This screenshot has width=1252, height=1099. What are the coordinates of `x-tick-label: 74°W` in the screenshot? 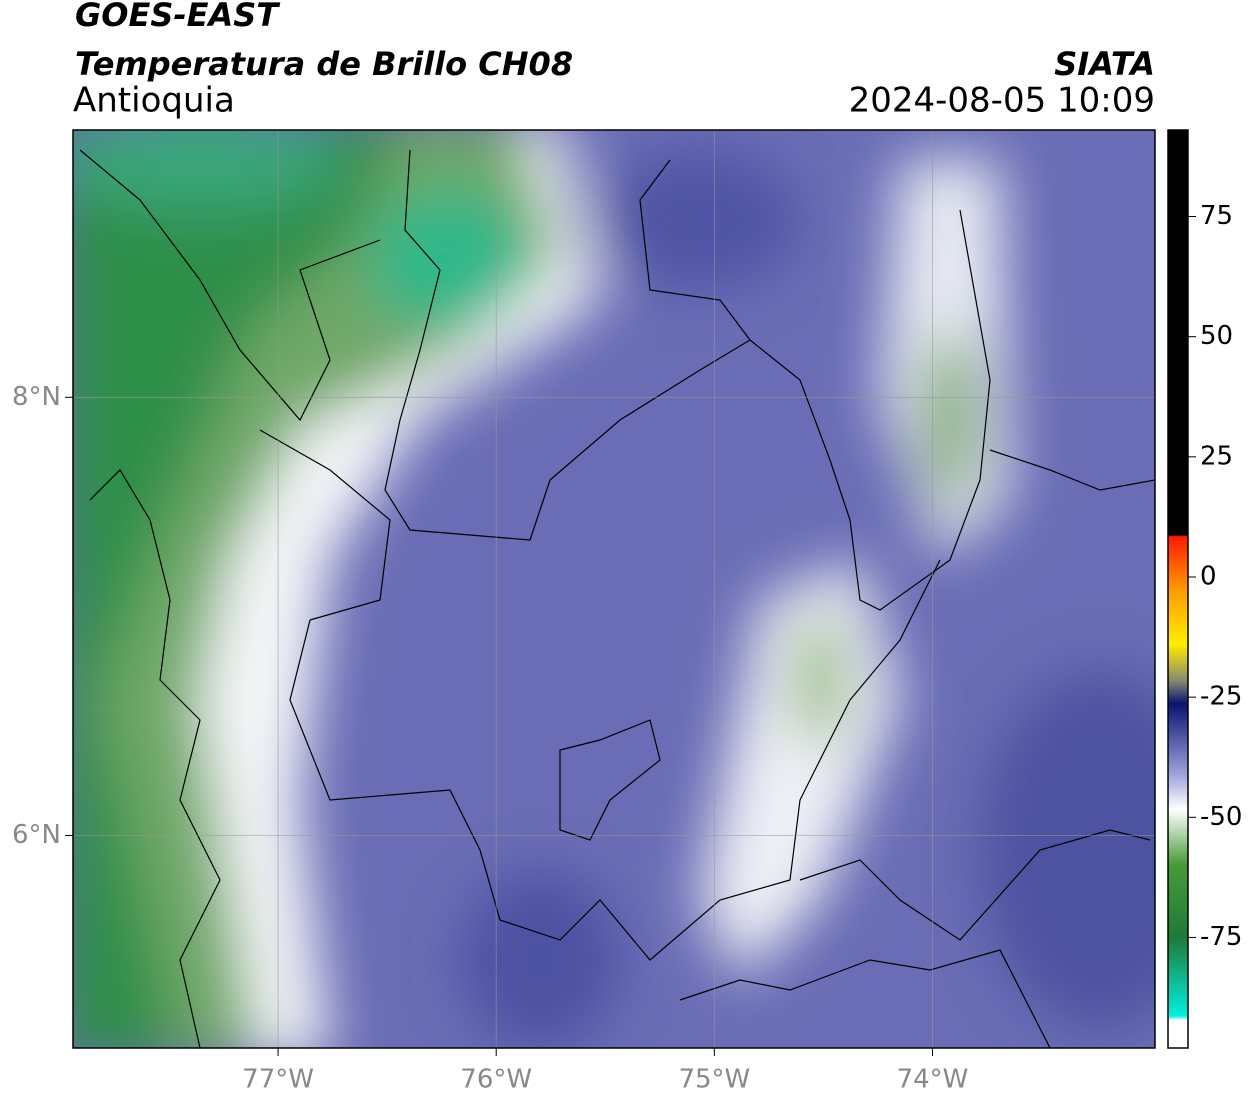 It's located at (933, 1080).